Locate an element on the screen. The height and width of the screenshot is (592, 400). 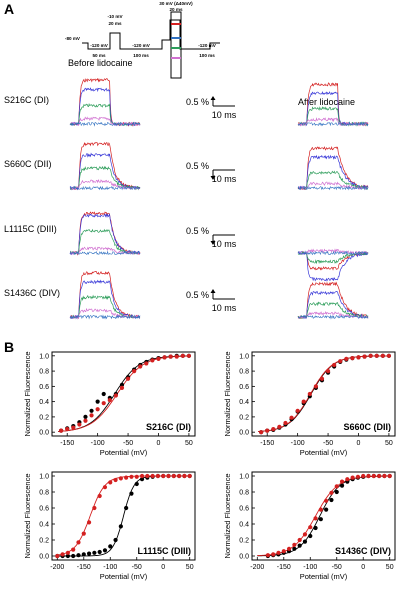
scale-bar: 0.5 %10 ms is located at coordinates (211, 108).